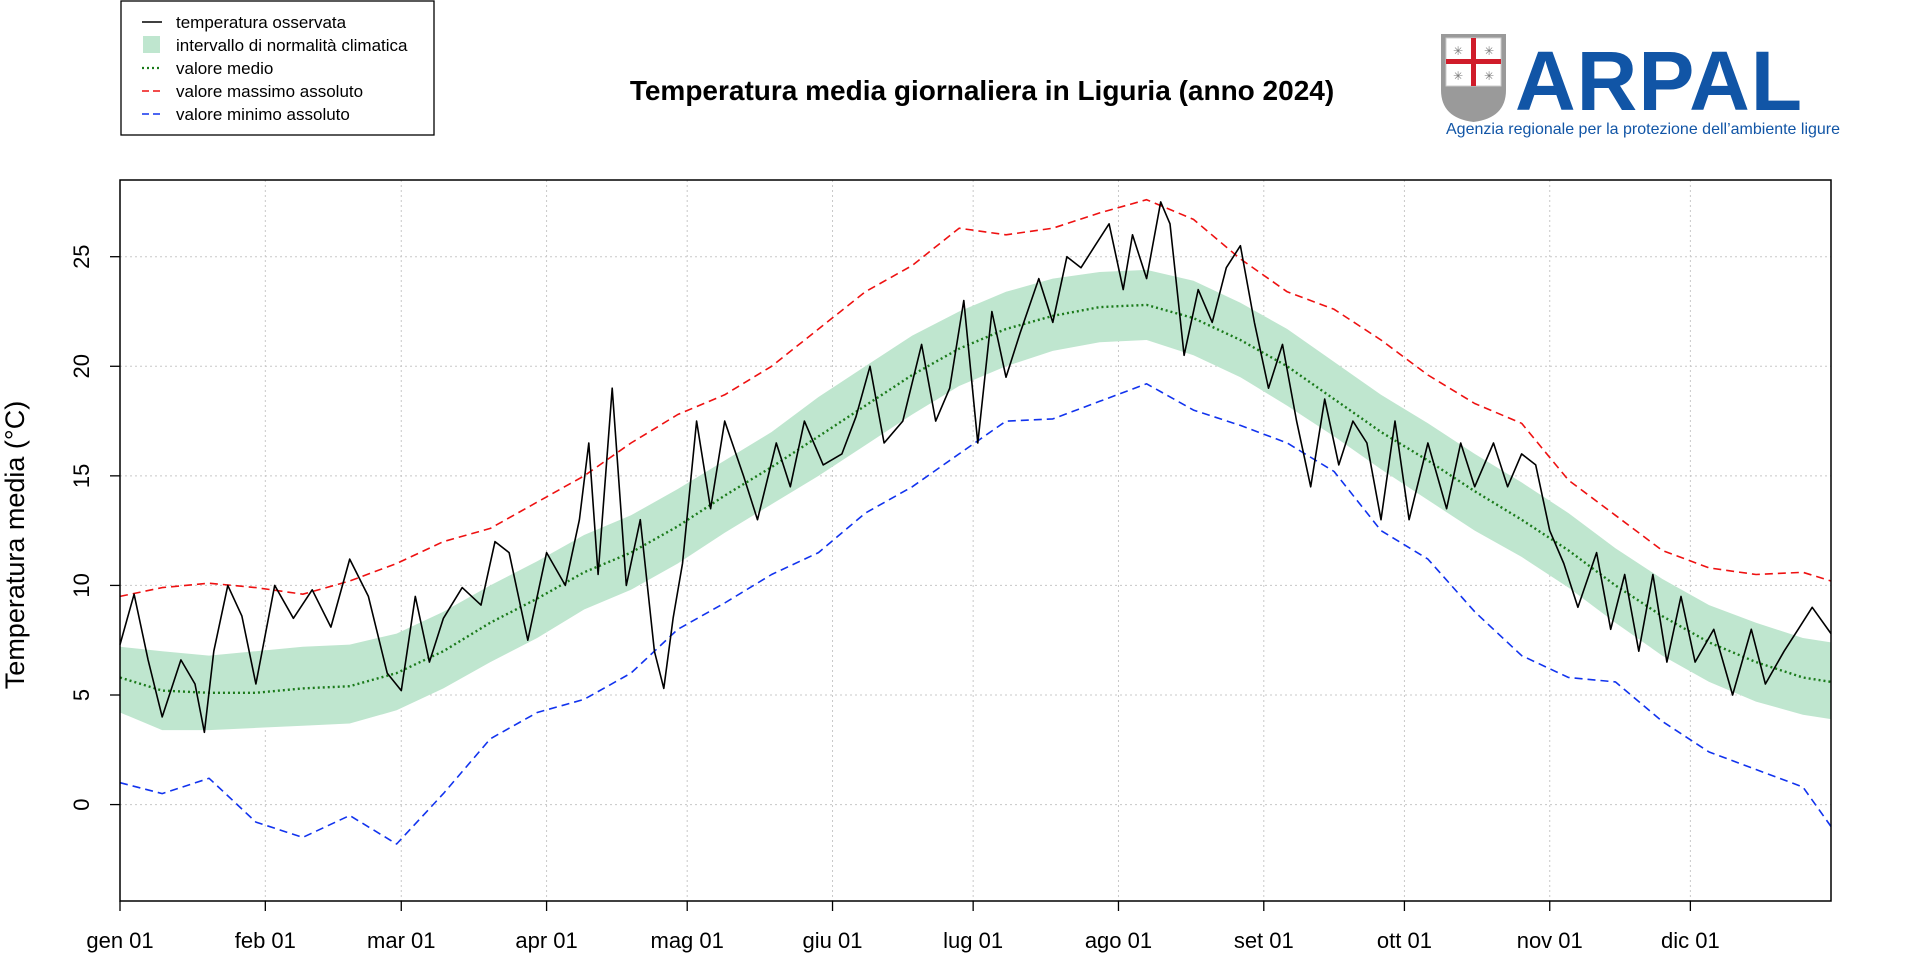 This screenshot has width=1920, height=960. Describe the element at coordinates (1404, 940) in the screenshot. I see `x-tick-label-9: ott 01` at that location.